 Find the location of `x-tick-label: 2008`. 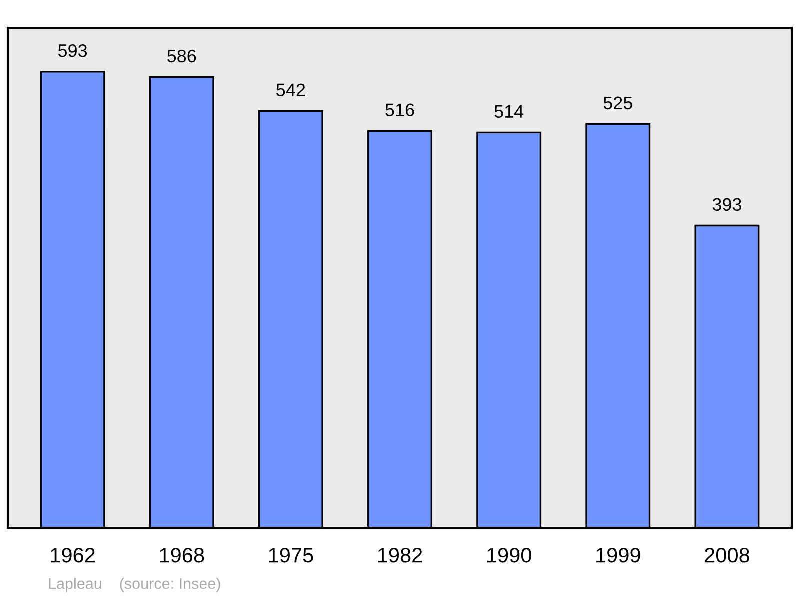

x-tick-label: 2008 is located at coordinates (727, 555).